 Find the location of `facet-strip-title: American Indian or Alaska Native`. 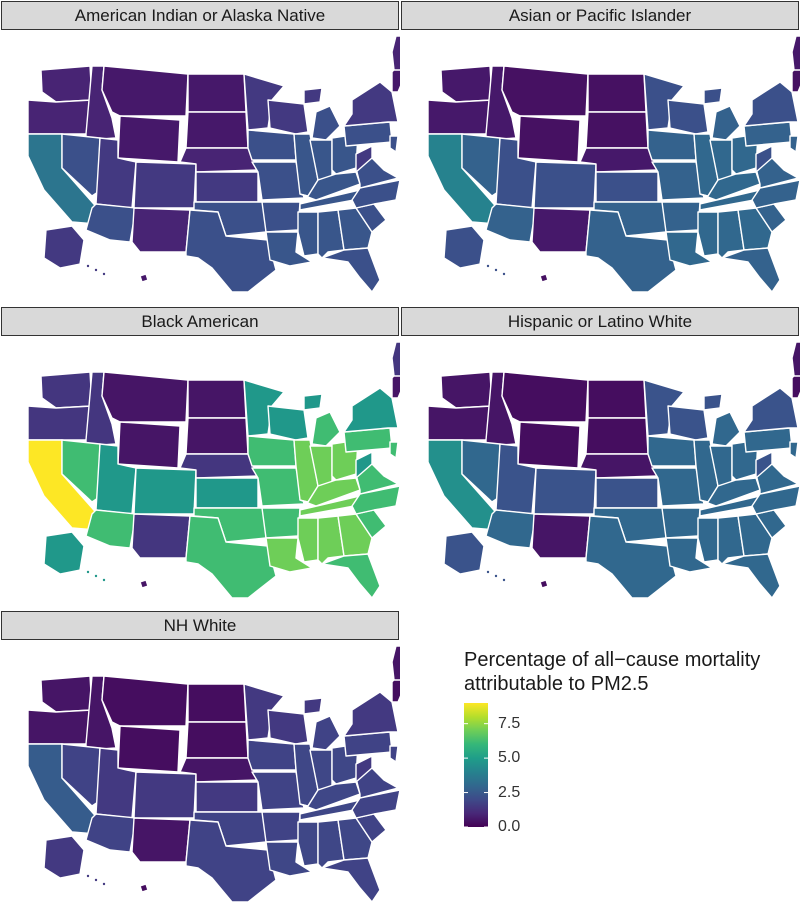

facet-strip-title: American Indian or Alaska Native is located at coordinates (200, 15).